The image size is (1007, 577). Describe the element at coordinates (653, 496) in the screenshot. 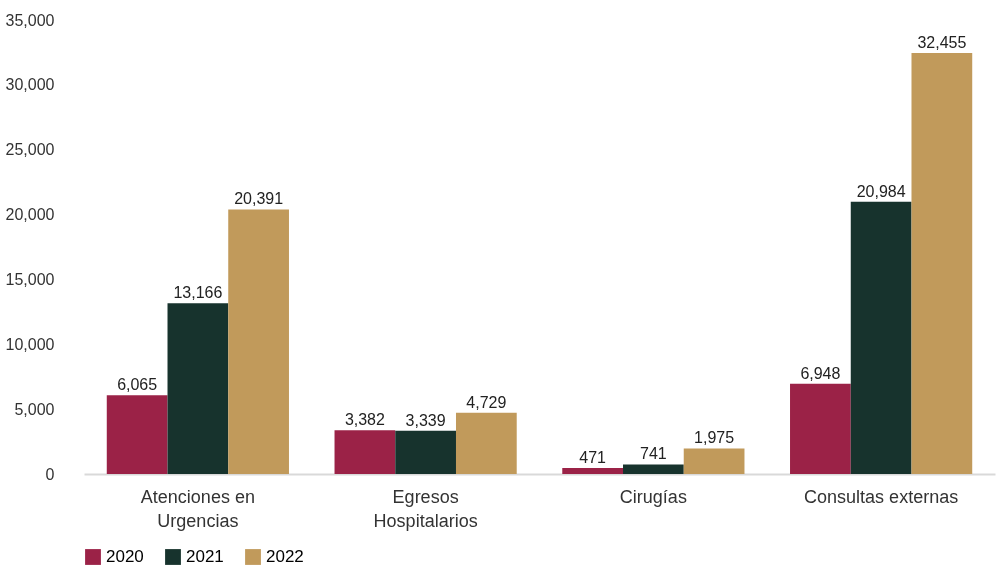

I see `x-tick-label: Cirugías` at that location.